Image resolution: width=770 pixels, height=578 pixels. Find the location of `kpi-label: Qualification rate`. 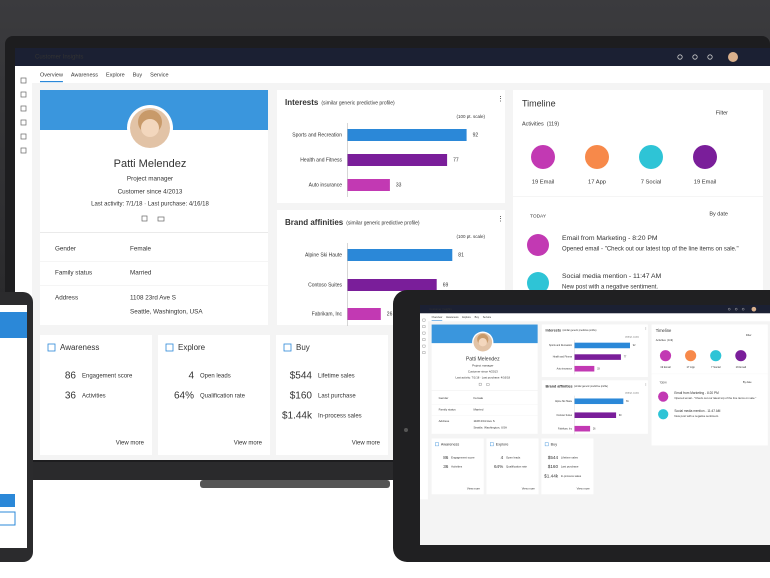

kpi-label: Qualification rate is located at coordinates (516, 467).